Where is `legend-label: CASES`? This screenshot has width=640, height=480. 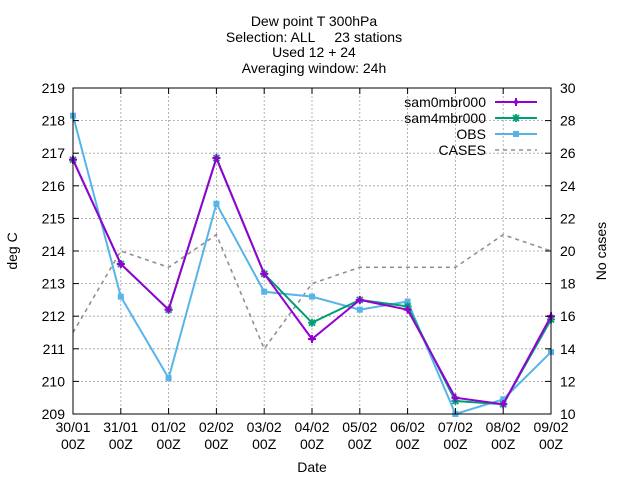 legend-label: CASES is located at coordinates (462, 150).